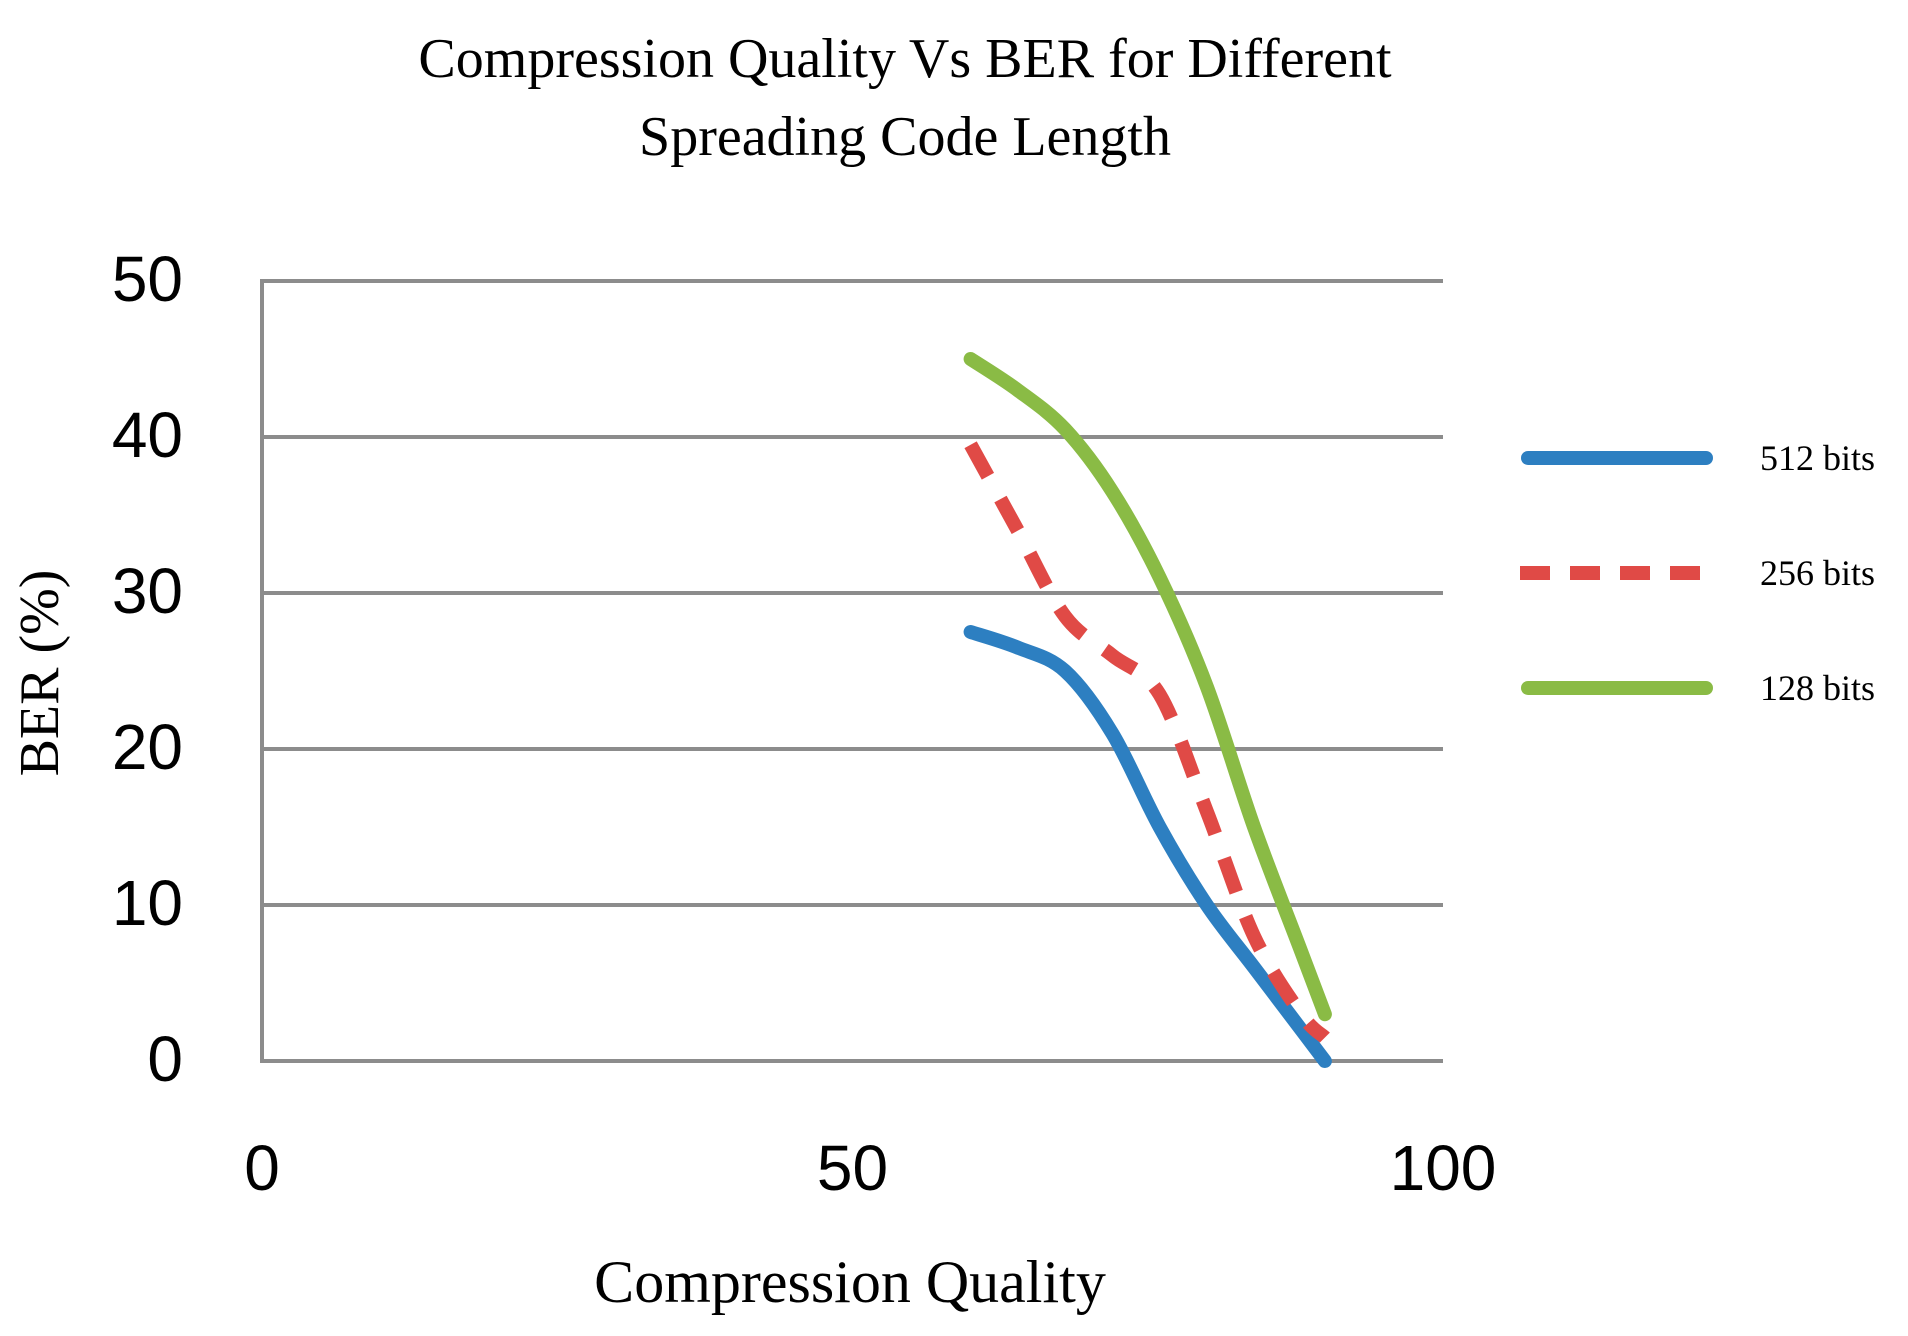 The image size is (1908, 1336). Describe the element at coordinates (1147, 846) in the screenshot. I see `series-line-512-bits` at that location.